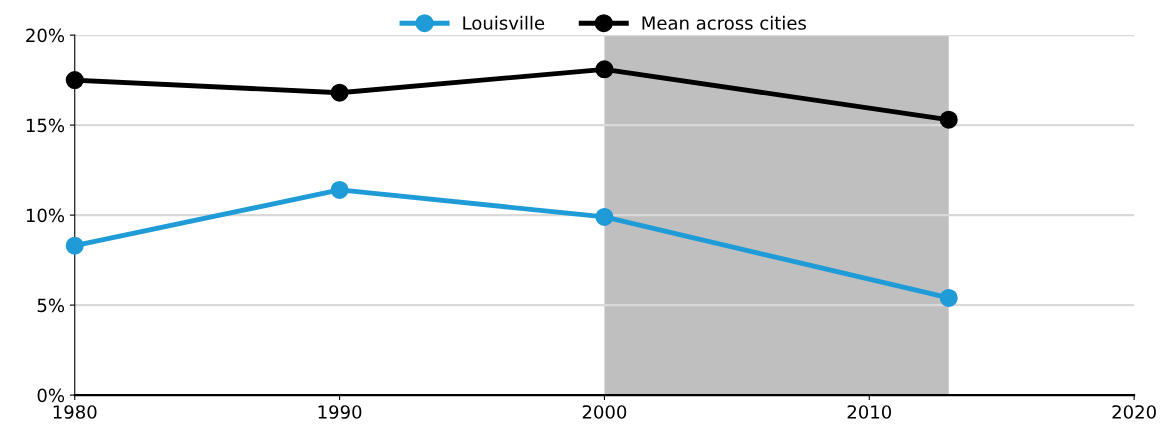  I want to click on y-tick-label: 15%, so click(45, 125).